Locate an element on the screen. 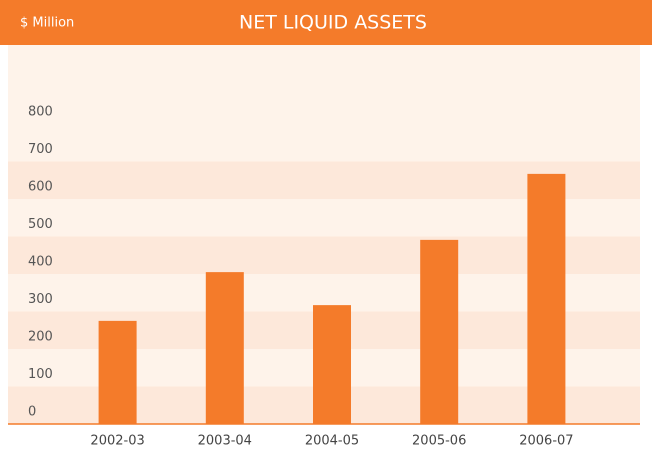 This screenshot has width=652, height=454. unit-label: $ Million is located at coordinates (47, 23).